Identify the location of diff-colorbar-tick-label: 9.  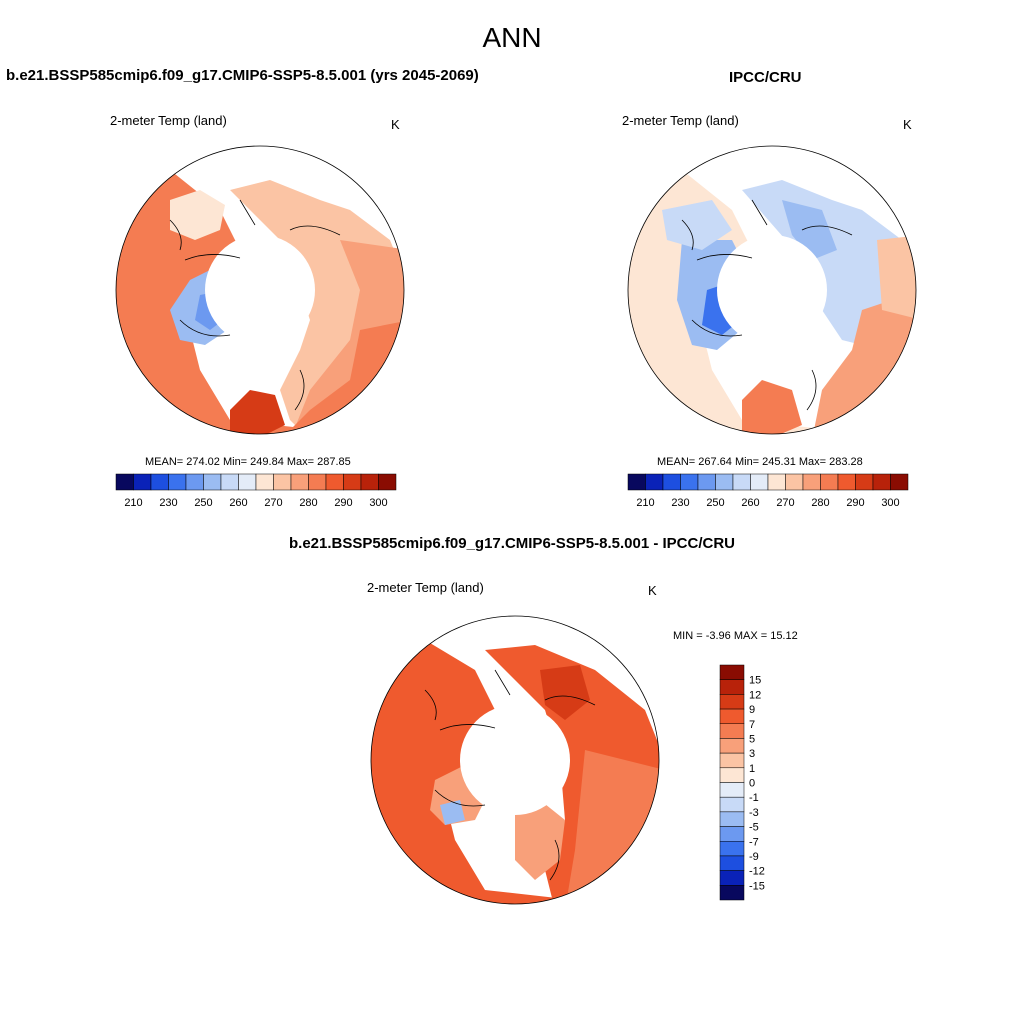
(752, 710).